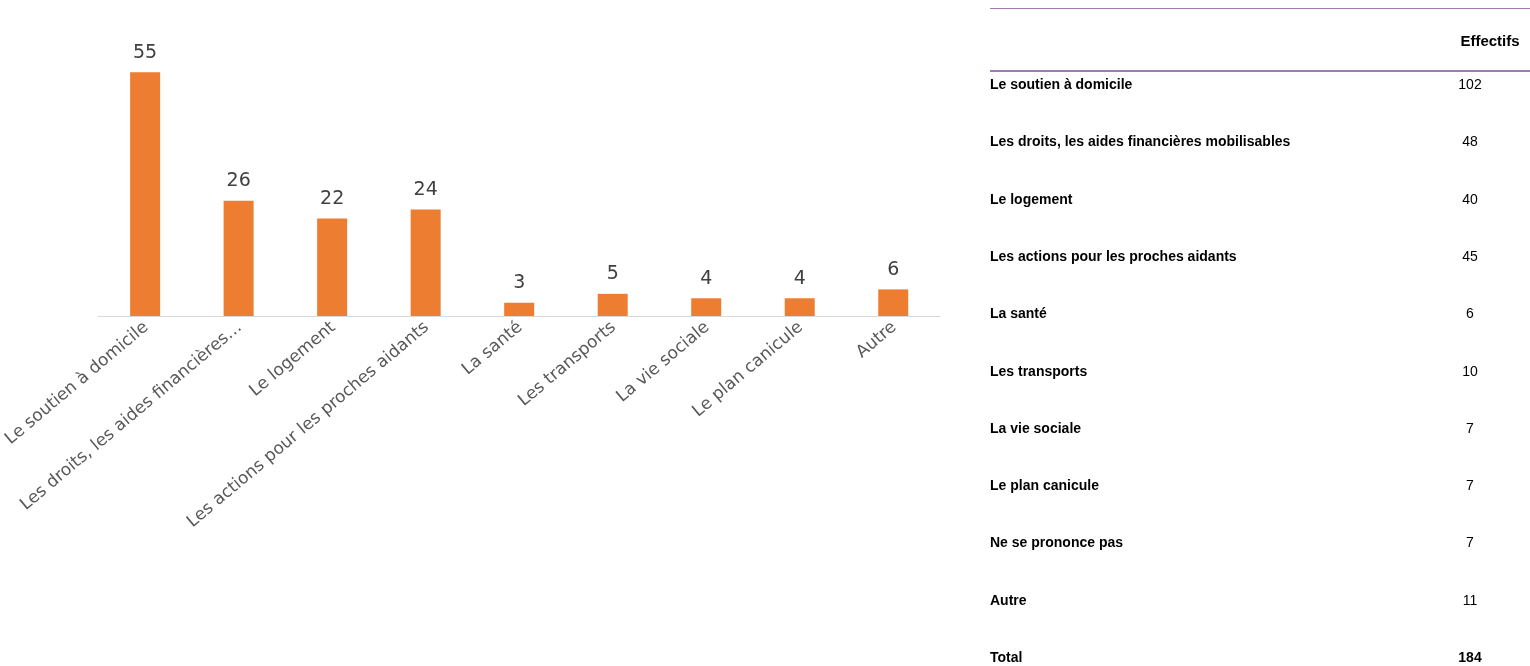 This screenshot has width=1530, height=666. I want to click on category-label: La santé, so click(1018, 313).